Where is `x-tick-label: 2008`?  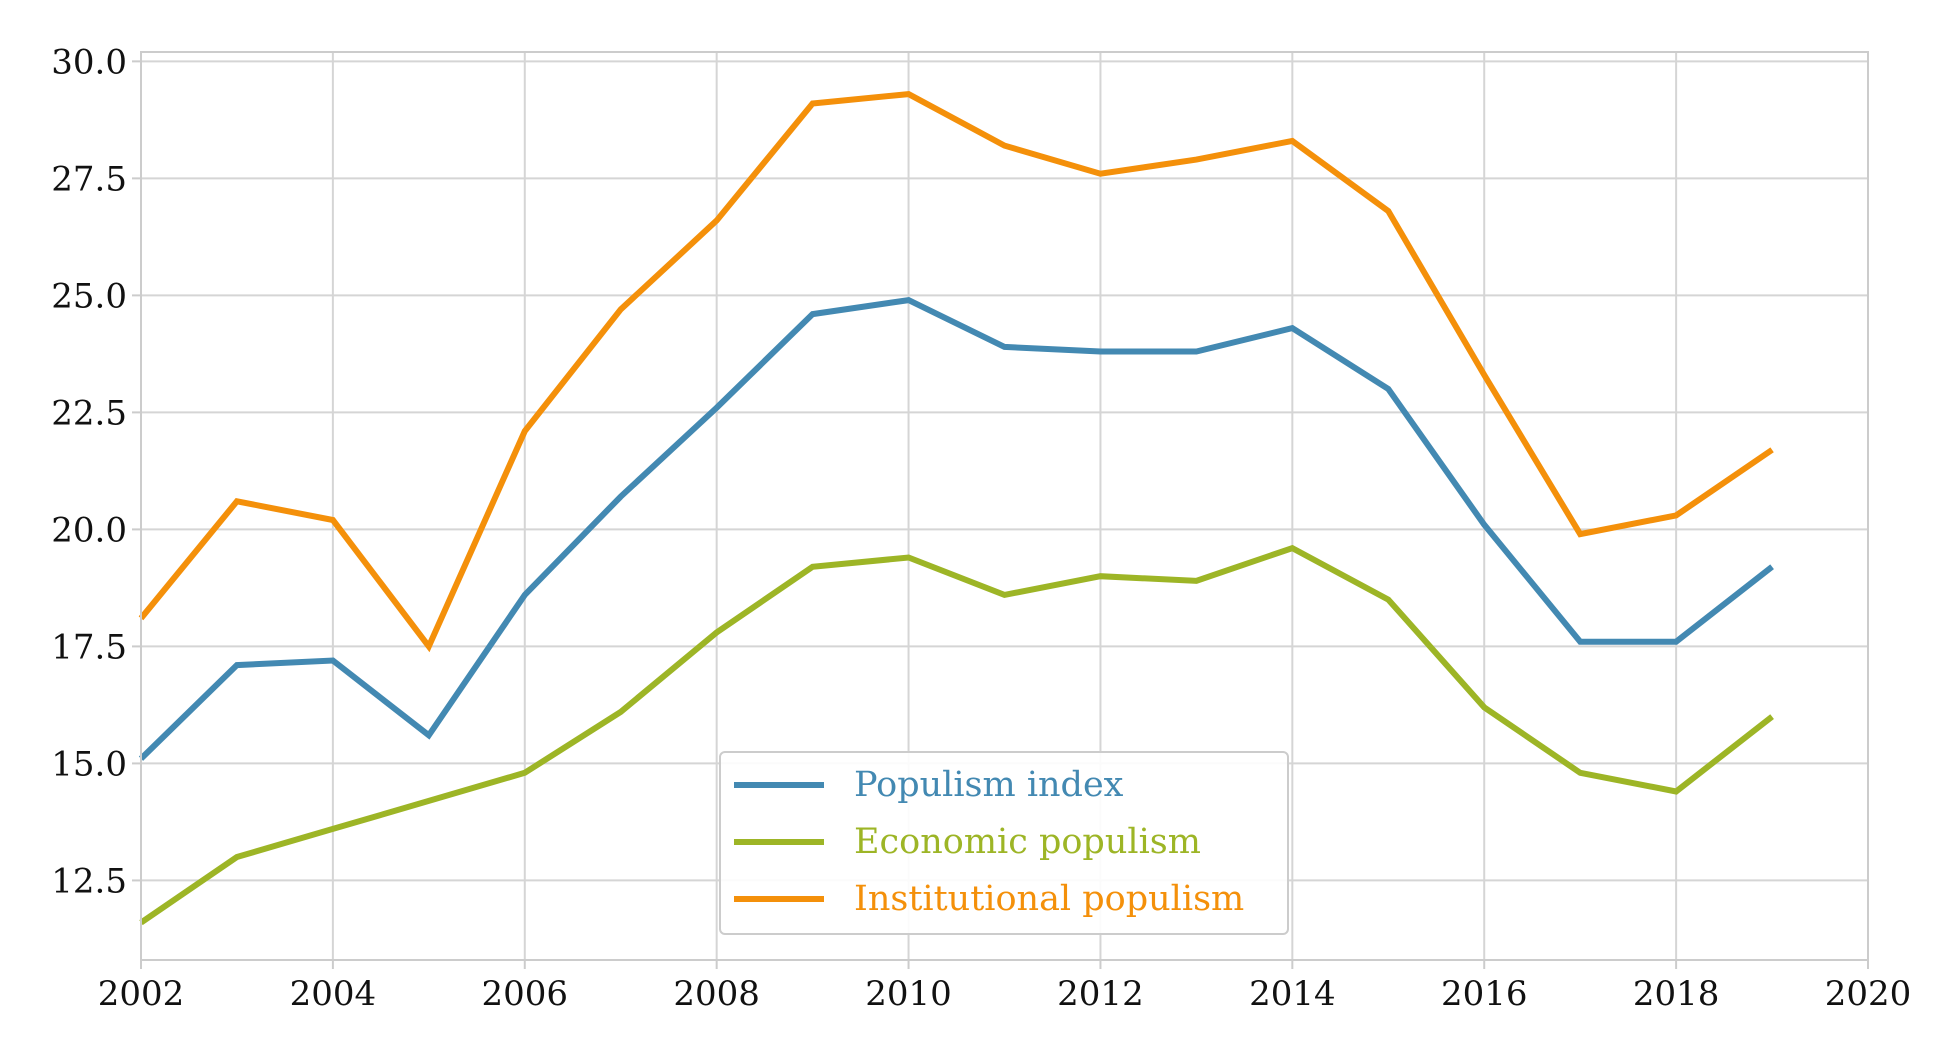
x-tick-label: 2008 is located at coordinates (716, 994).